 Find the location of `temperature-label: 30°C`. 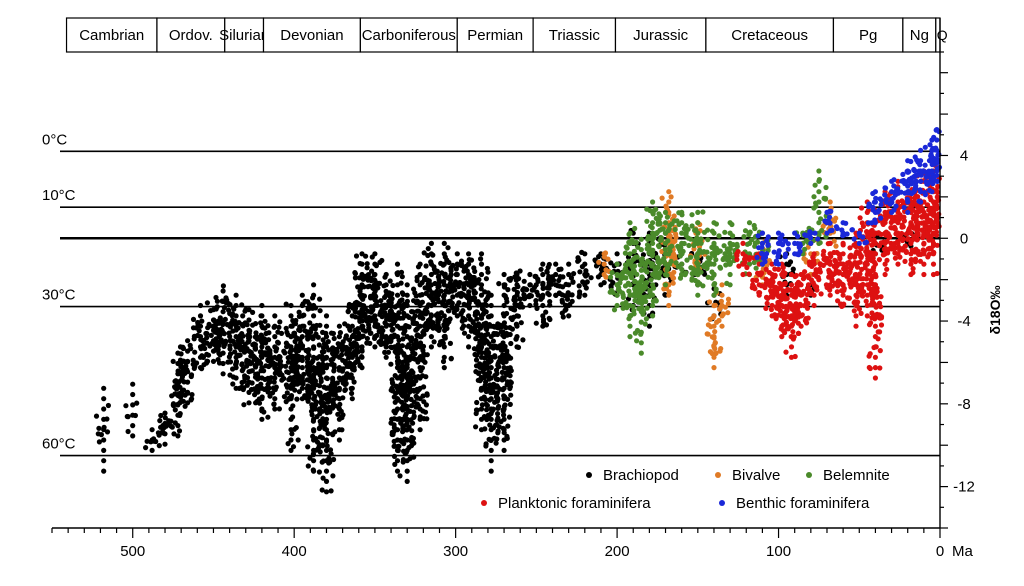

temperature-label: 30°C is located at coordinates (59, 295).